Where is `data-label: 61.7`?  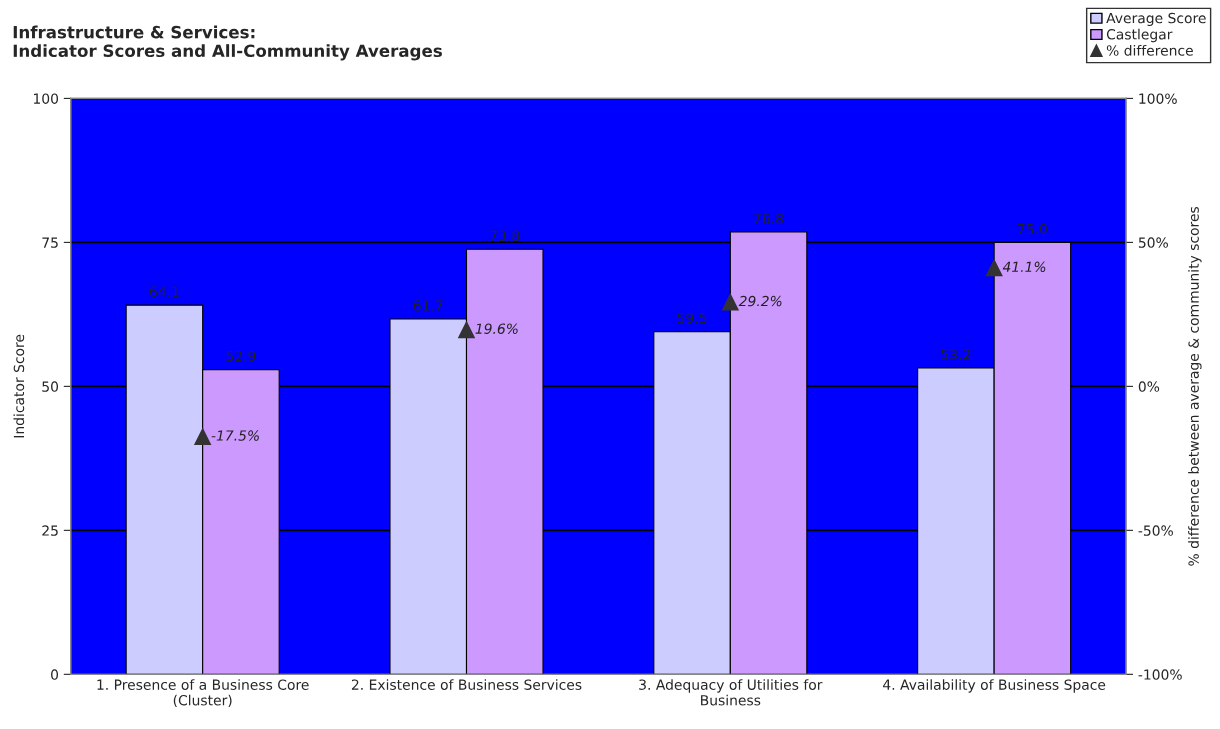 data-label: 61.7 is located at coordinates (428, 305).